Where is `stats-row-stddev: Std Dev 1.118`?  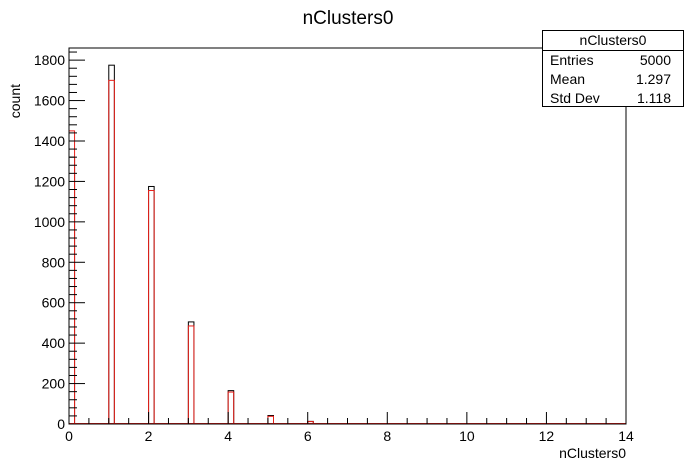 stats-row-stddev: Std Dev 1.118 is located at coordinates (613, 98).